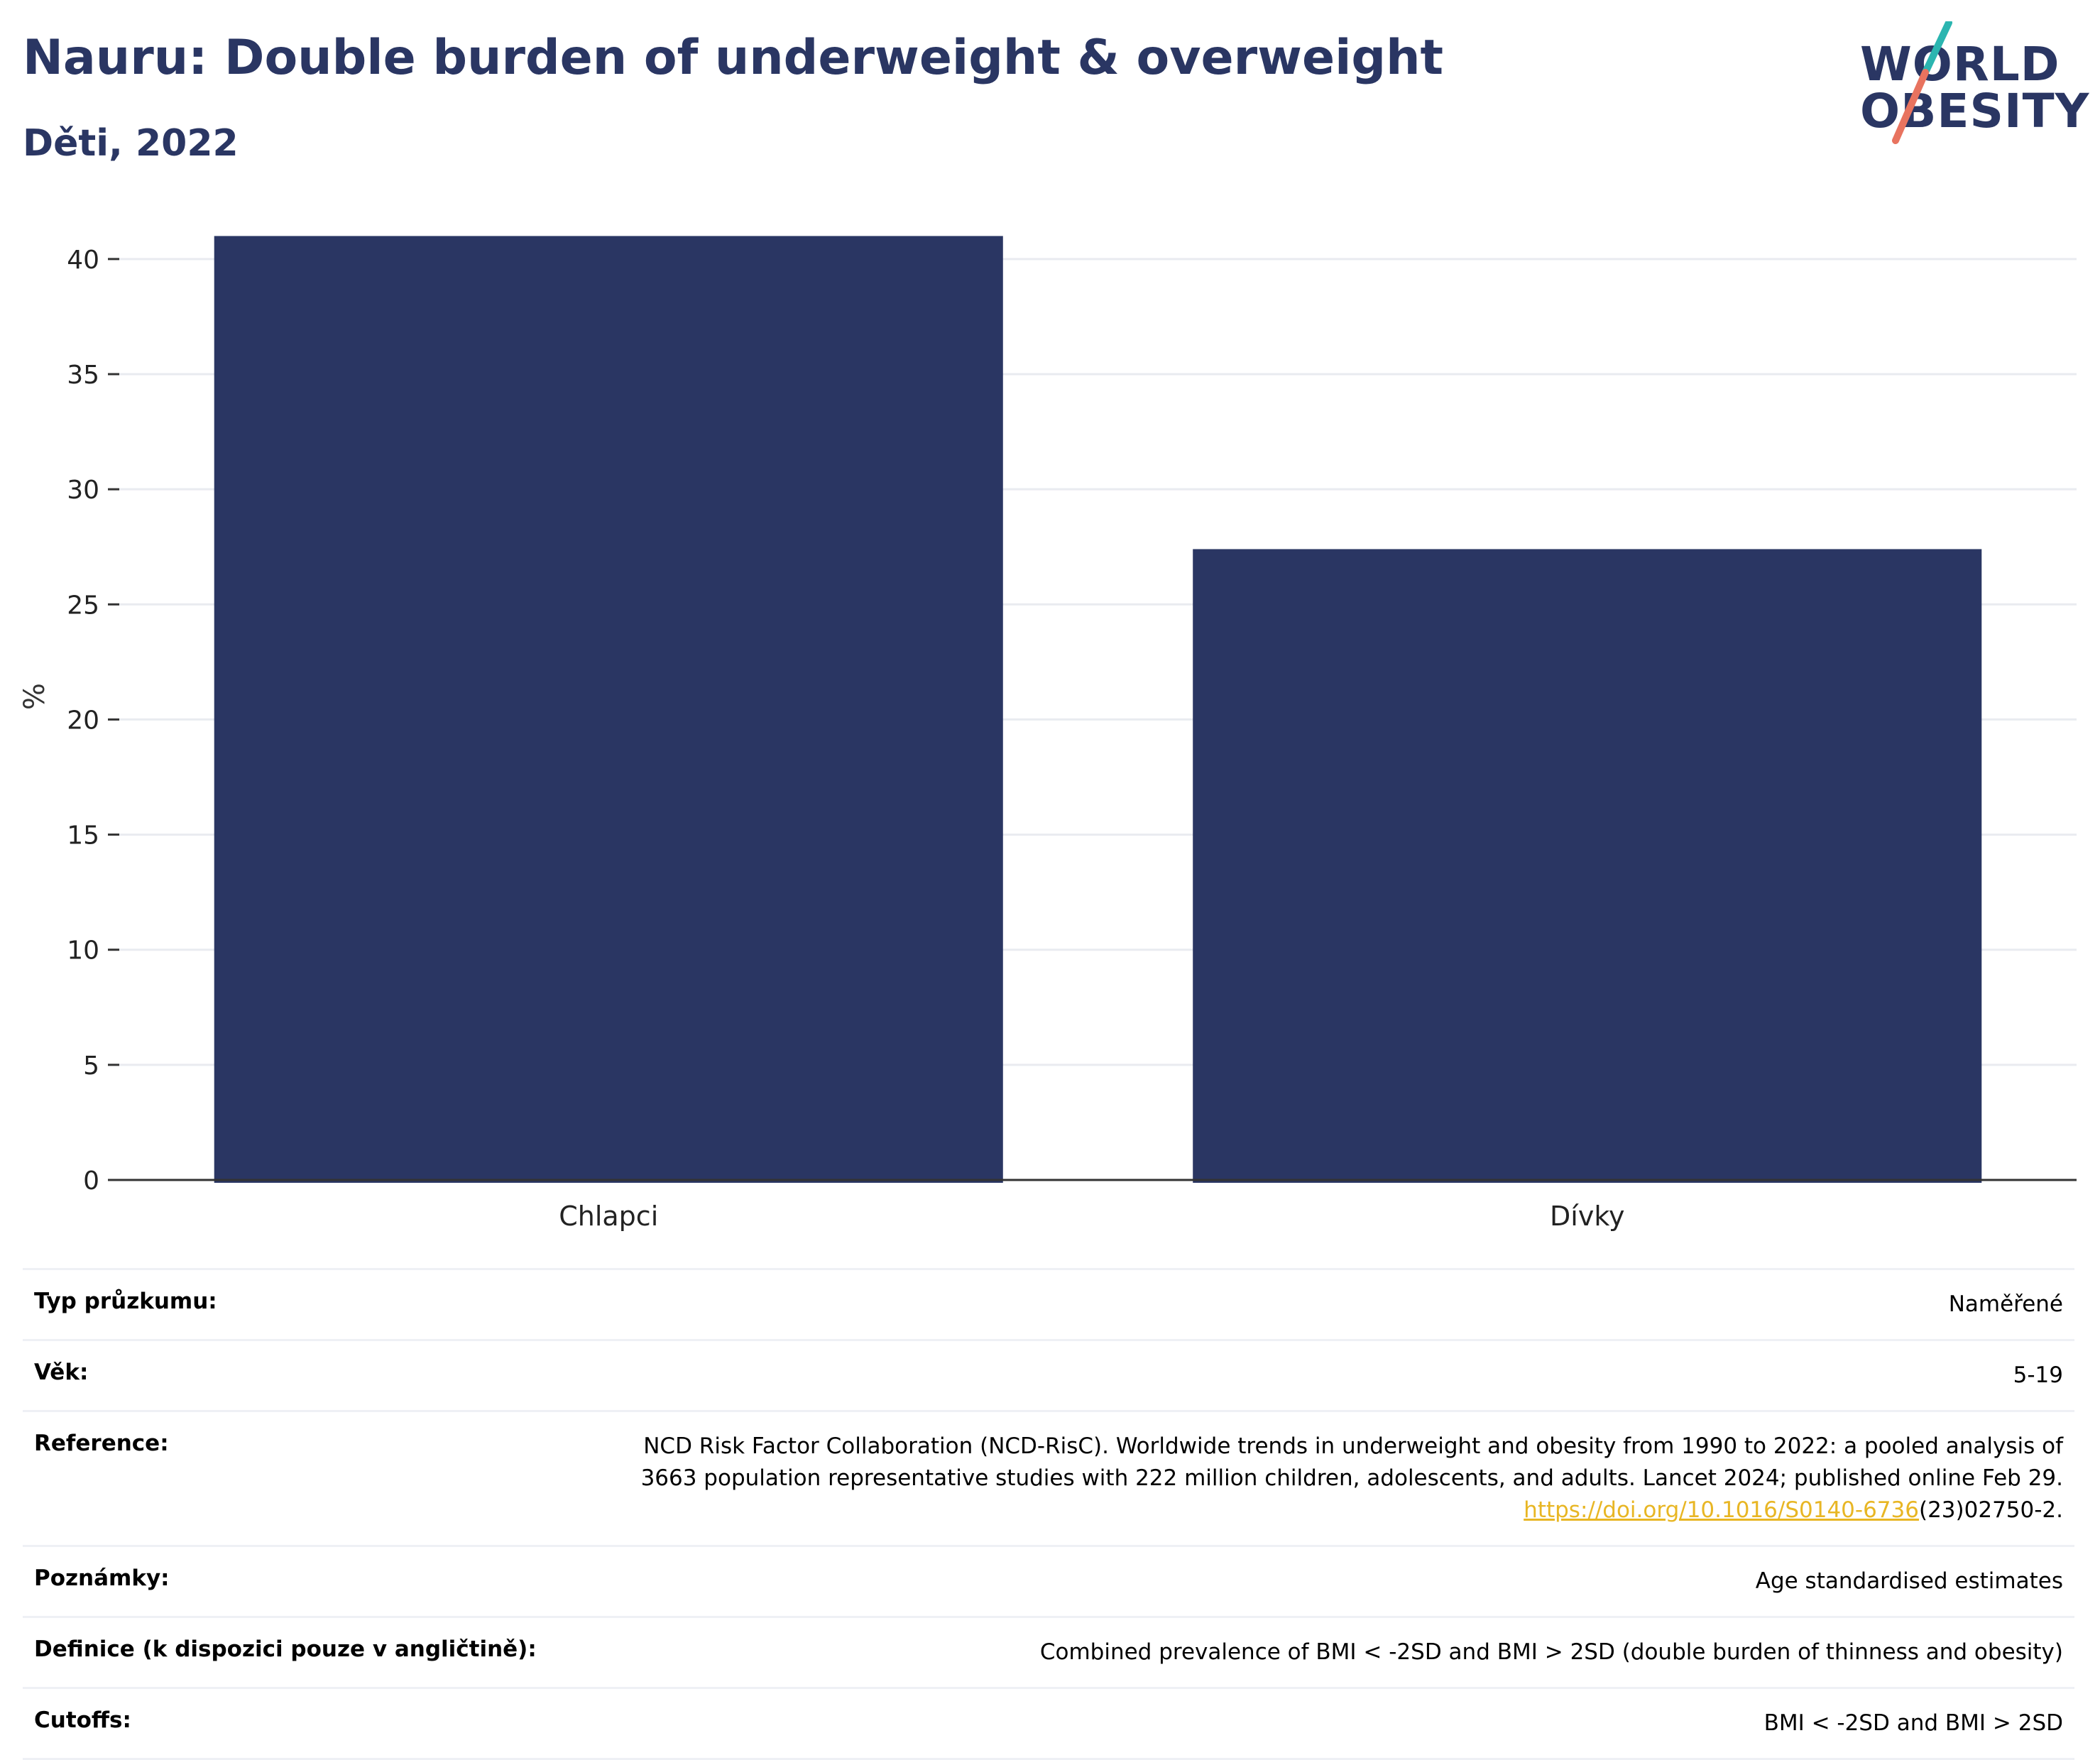 The width and height of the screenshot is (2100, 1760). Describe the element at coordinates (1960, 64) in the screenshot. I see `logo-word-world: WORLD` at that location.